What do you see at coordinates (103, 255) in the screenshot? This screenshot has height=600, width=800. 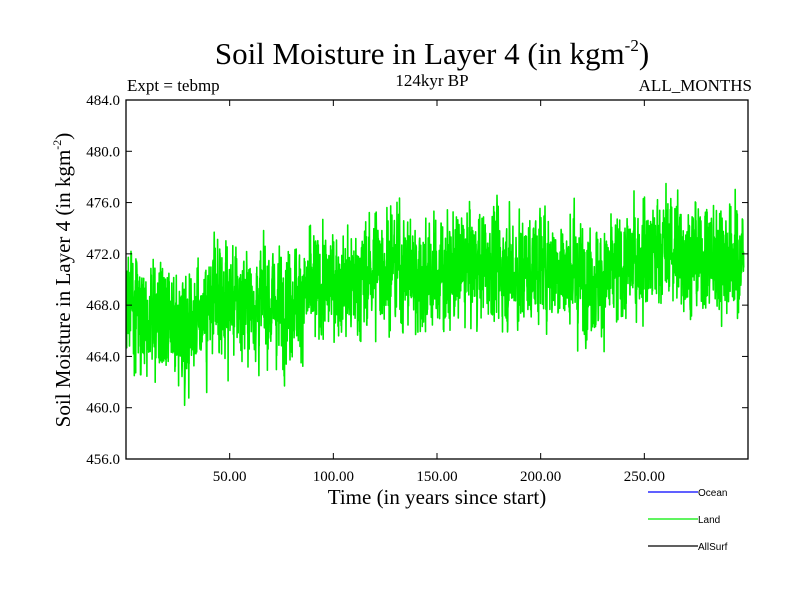 I see `y-tick-label: 472.0` at bounding box center [103, 255].